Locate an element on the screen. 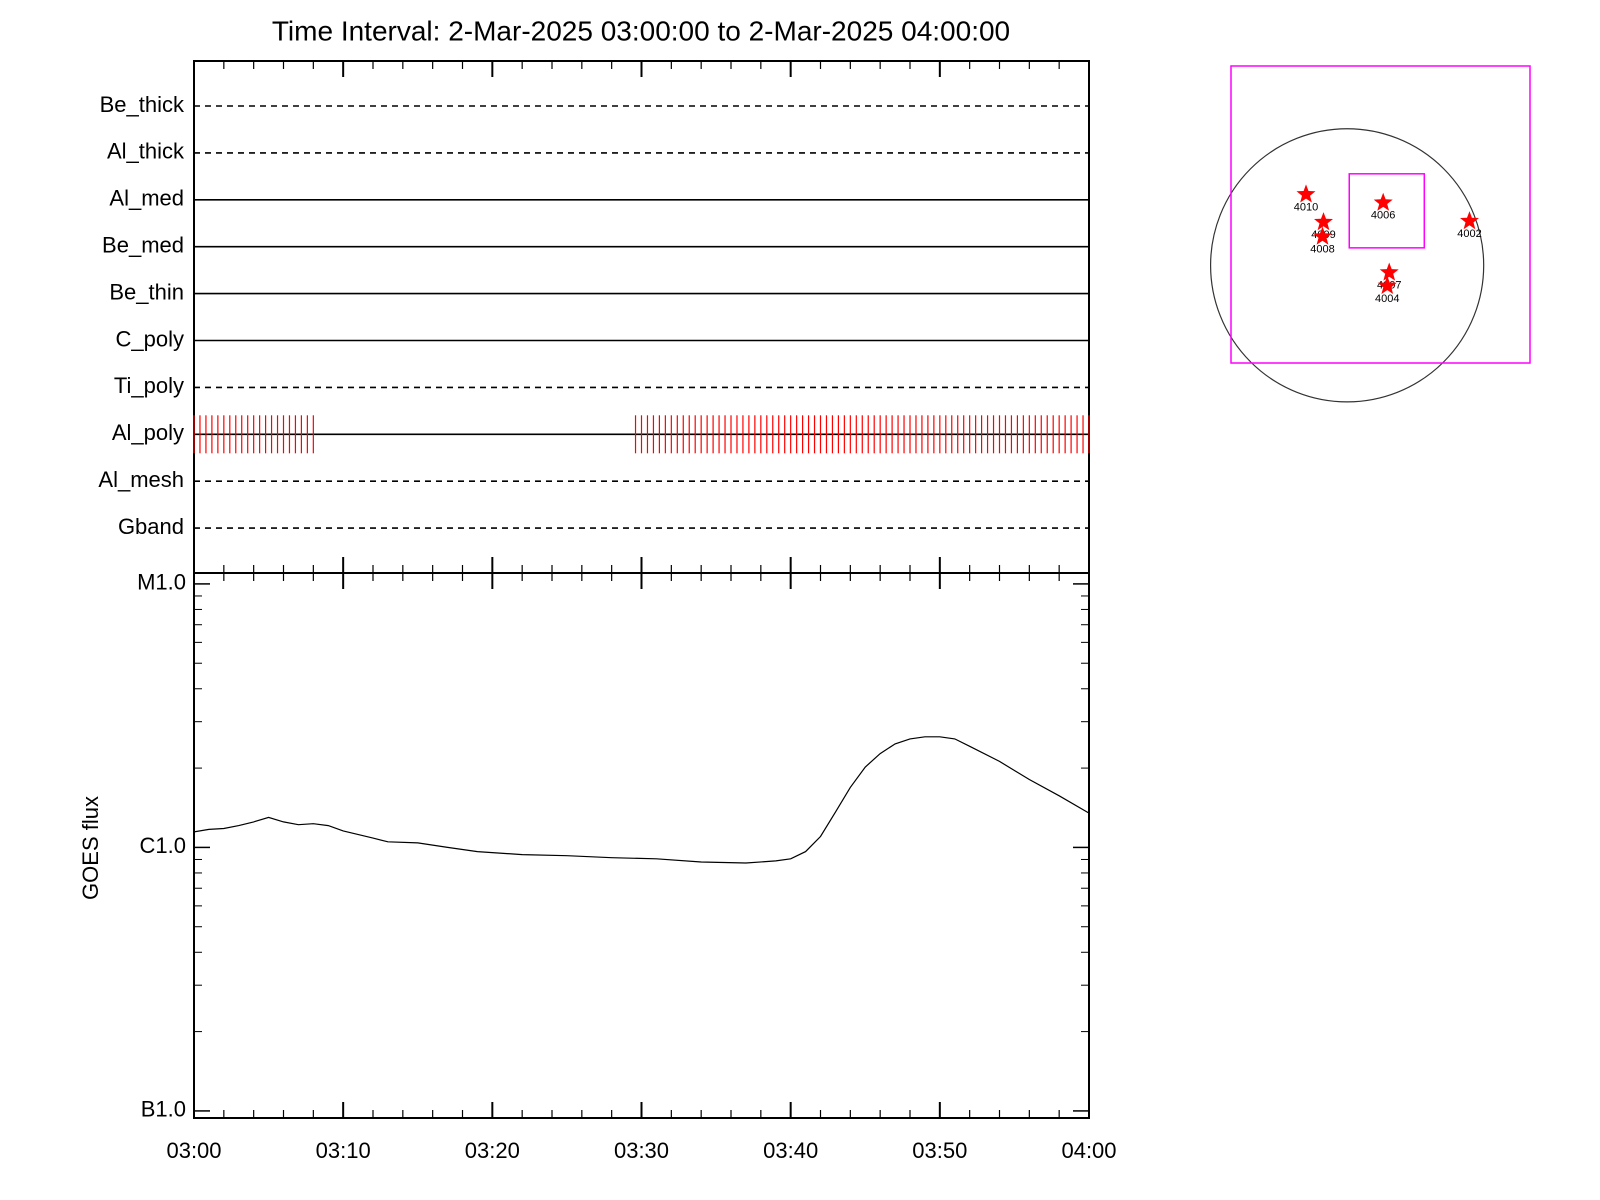 This screenshot has width=1600, height=1200. y-tick-label: C1.0 is located at coordinates (163, 845).